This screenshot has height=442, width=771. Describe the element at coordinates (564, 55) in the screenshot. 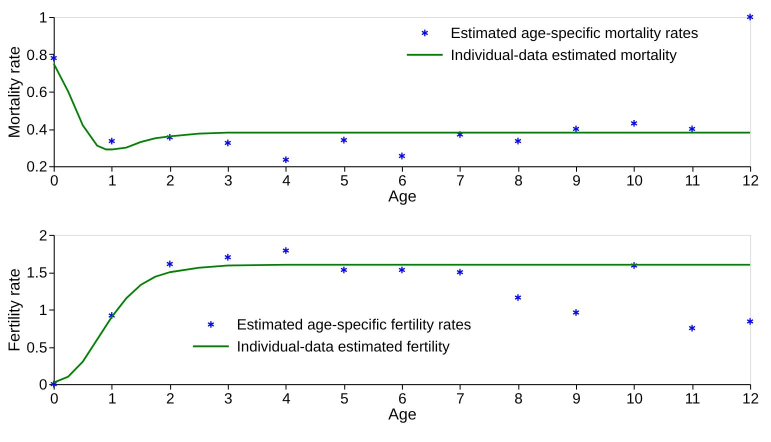

I see `legend-label: Individual-data estimated mortality` at that location.